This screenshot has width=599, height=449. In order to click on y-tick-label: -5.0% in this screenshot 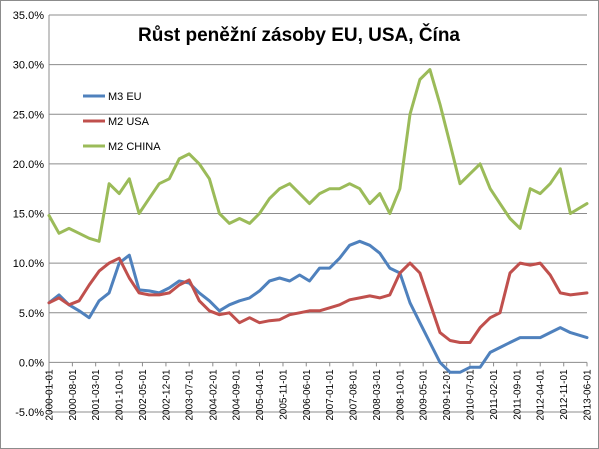, I will do `click(29, 413)`.